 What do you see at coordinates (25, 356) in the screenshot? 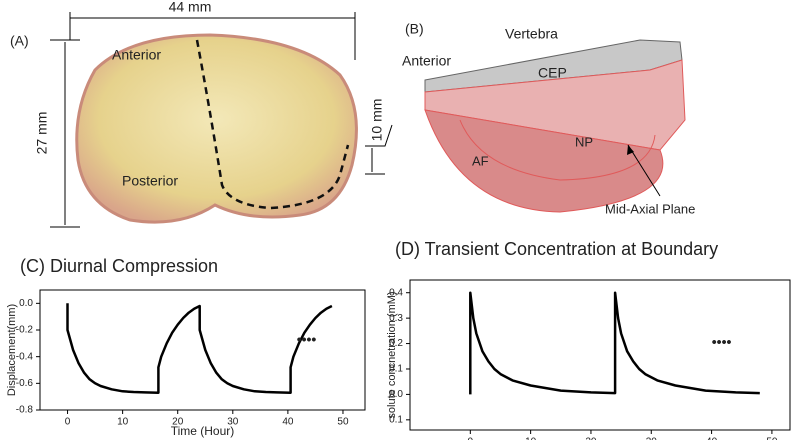
I see `y-tick-label: -0.4` at bounding box center [25, 356].